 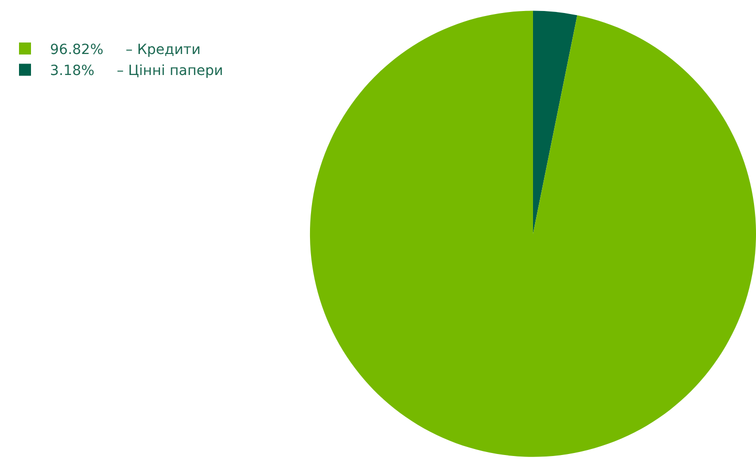 What do you see at coordinates (125, 50) in the screenshot?
I see `legend-label: 96.82% – Кредити` at bounding box center [125, 50].